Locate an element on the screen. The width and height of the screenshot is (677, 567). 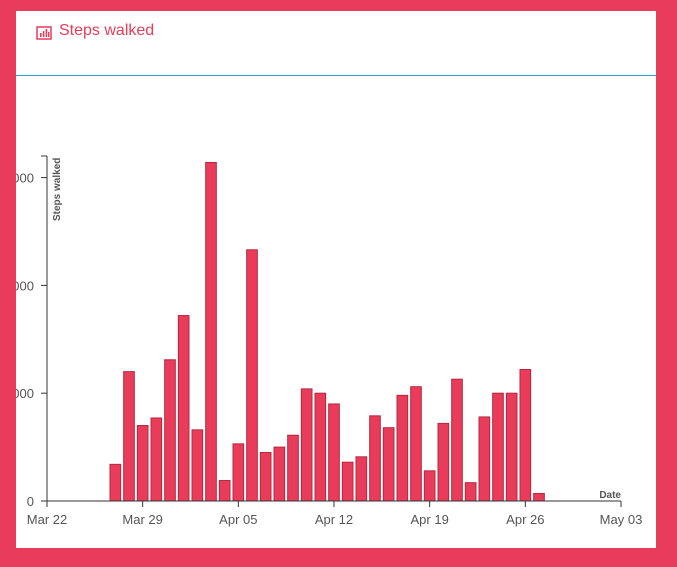
y-tick-label: 0 is located at coordinates (30, 501).